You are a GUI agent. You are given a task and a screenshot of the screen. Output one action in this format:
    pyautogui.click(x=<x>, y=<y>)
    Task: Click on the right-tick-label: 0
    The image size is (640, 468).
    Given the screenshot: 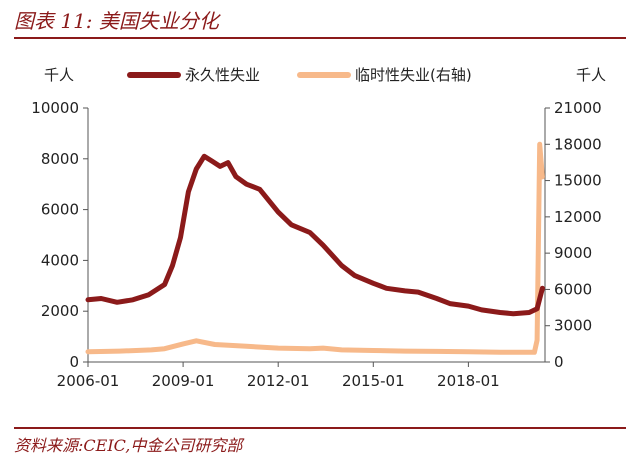 What is the action you would take?
    pyautogui.click(x=559, y=362)
    